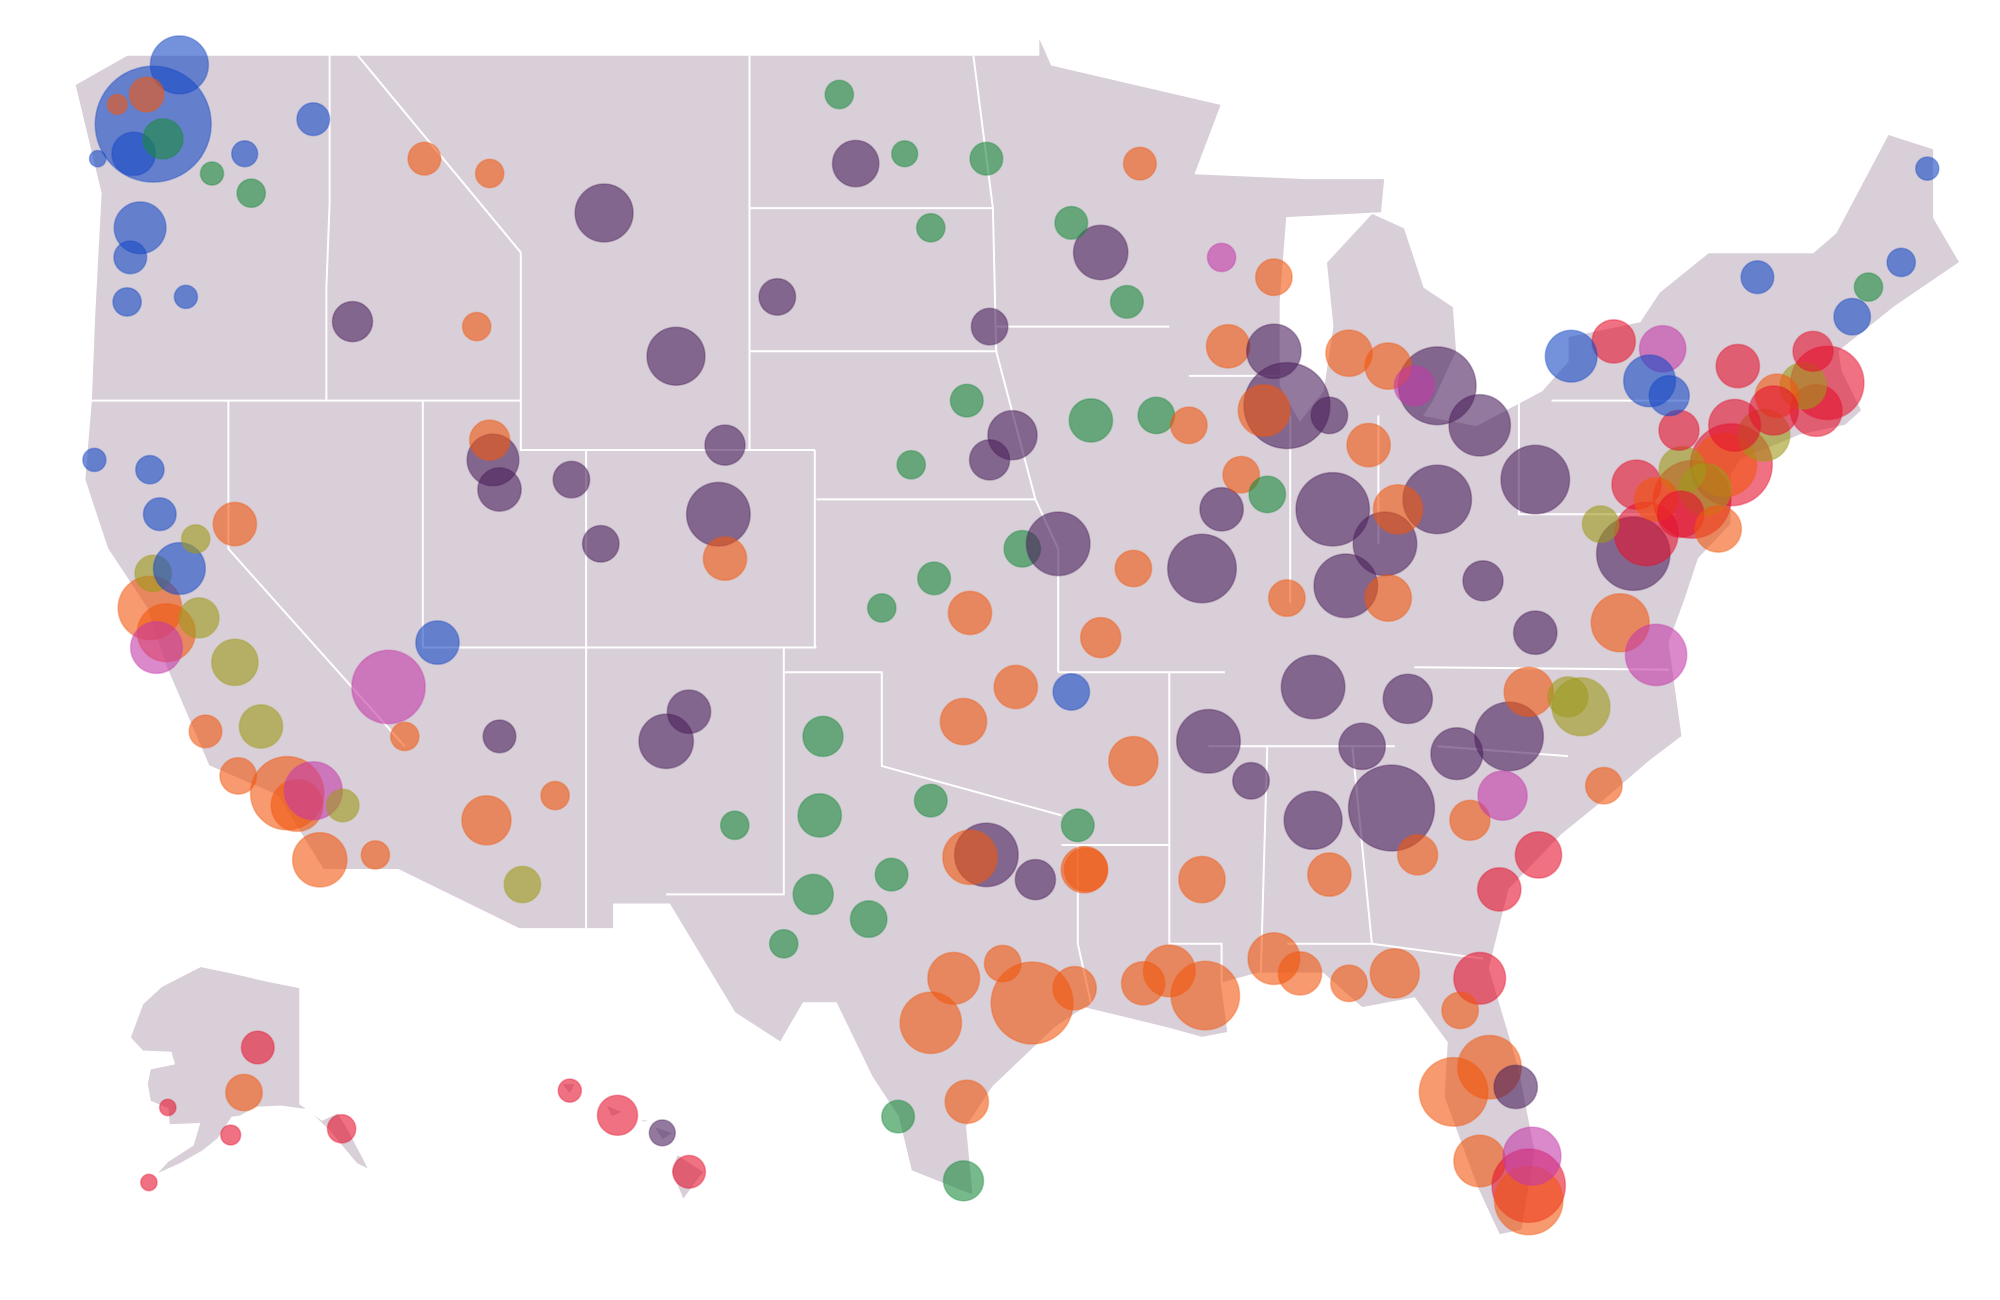 The width and height of the screenshot is (2000, 1300). What do you see at coordinates (644, 1121) in the screenshot?
I see `hawaii-island` at bounding box center [644, 1121].